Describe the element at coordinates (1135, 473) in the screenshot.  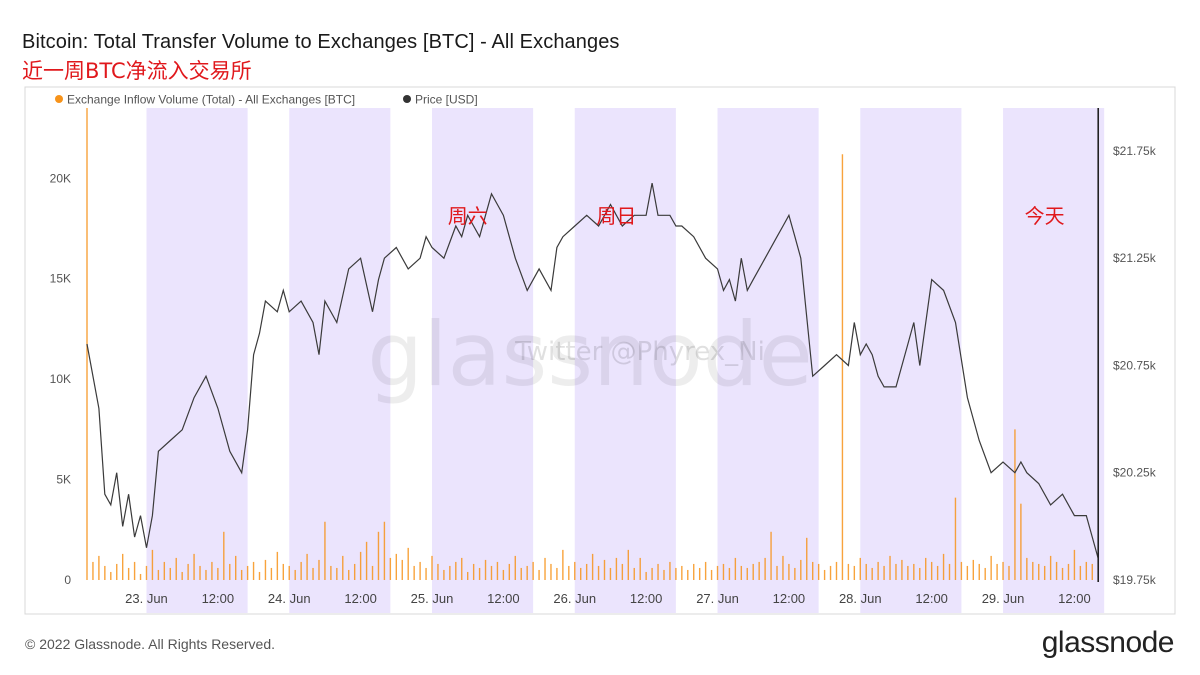
I see `y-right-tick-label: $20.25k` at that location.